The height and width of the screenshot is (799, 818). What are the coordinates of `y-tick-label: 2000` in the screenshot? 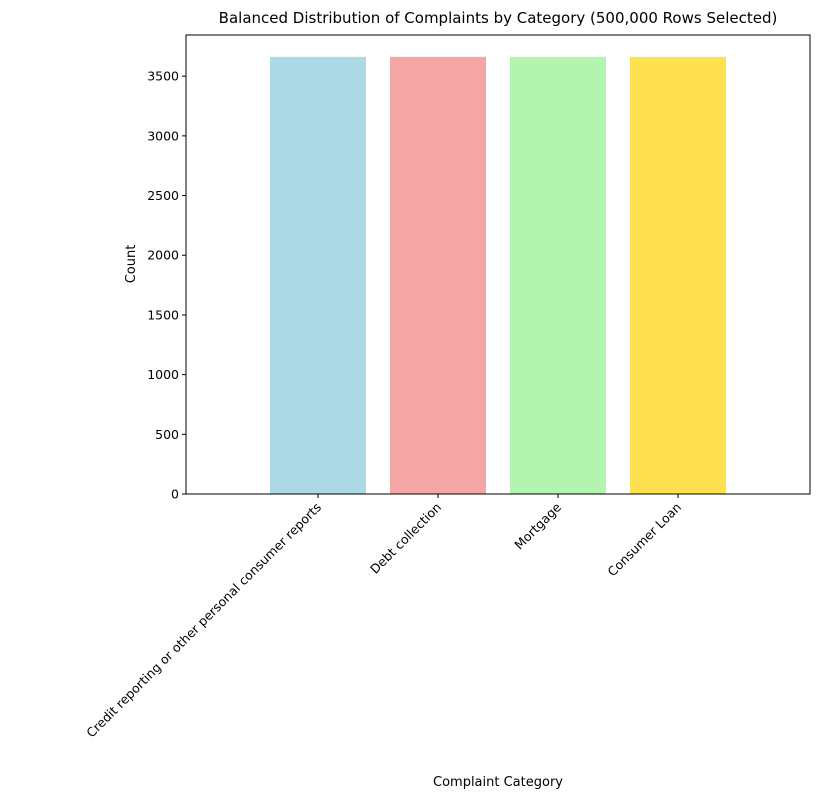 It's located at (163, 255).